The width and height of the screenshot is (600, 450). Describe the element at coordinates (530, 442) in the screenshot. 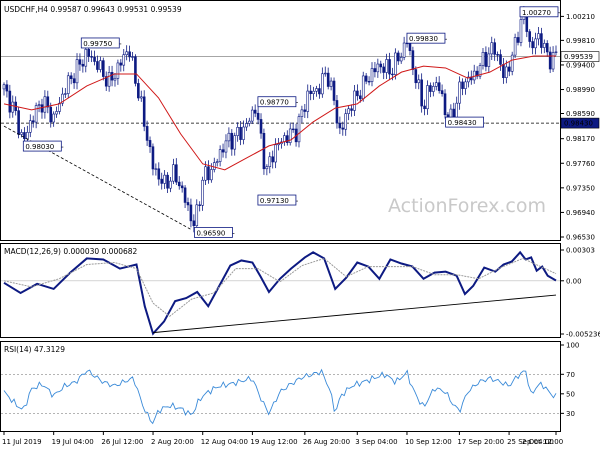

I see `x-tick-label: 25 Sep 04:00` at that location.